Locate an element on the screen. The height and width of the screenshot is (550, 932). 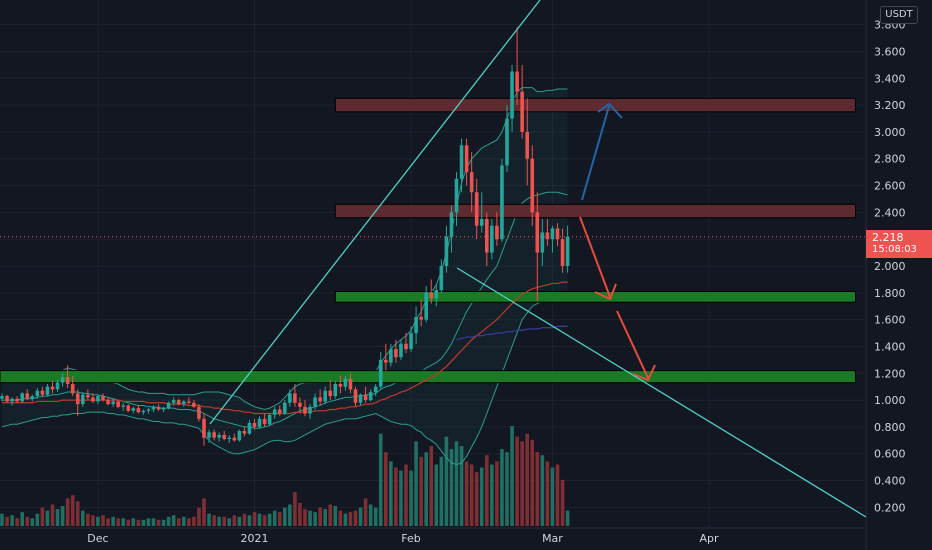
zone-resistance-high is located at coordinates (595, 105).